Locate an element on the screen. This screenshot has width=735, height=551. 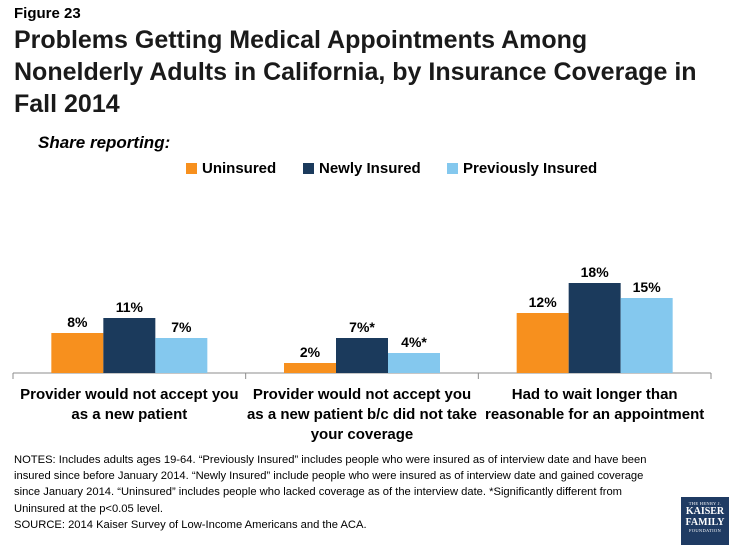
data-label-newly-insured-cat-1: 11% is located at coordinates (130, 307).